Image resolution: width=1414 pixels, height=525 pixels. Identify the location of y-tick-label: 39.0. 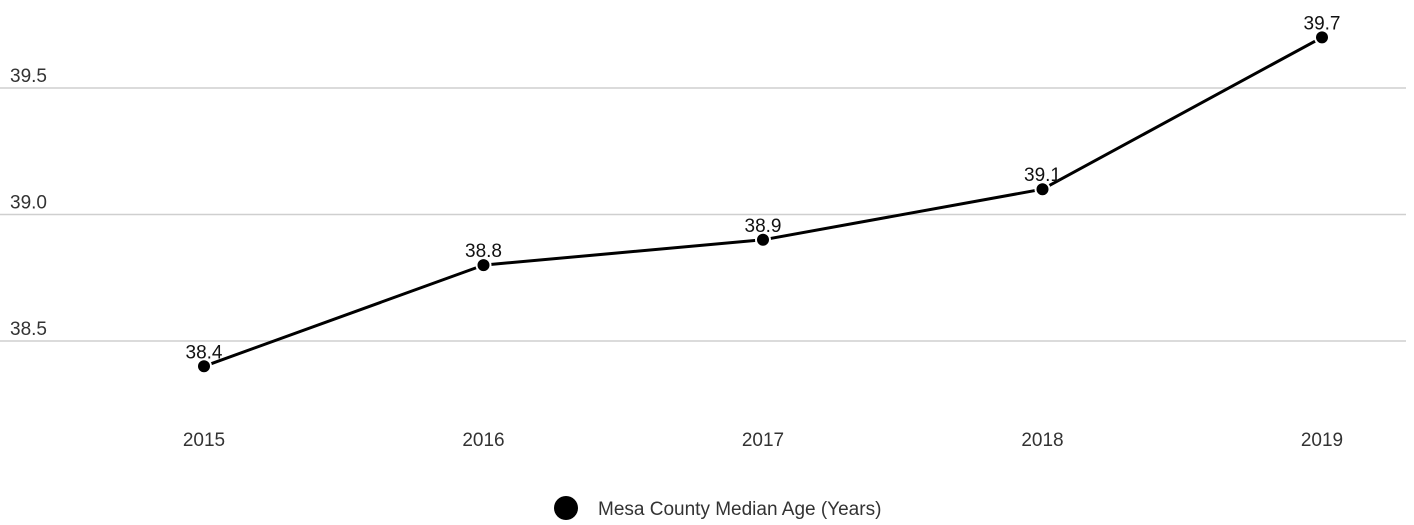
(28, 203).